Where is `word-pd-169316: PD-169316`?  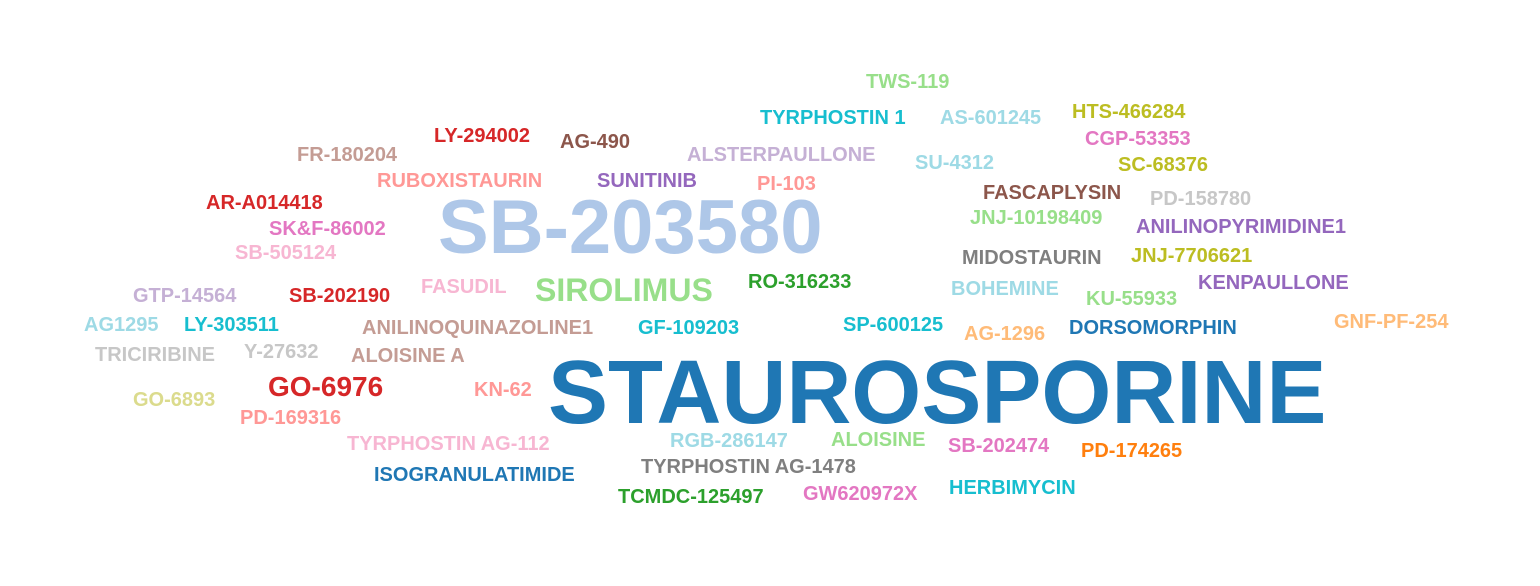
word-pd-169316: PD-169316 is located at coordinates (291, 418).